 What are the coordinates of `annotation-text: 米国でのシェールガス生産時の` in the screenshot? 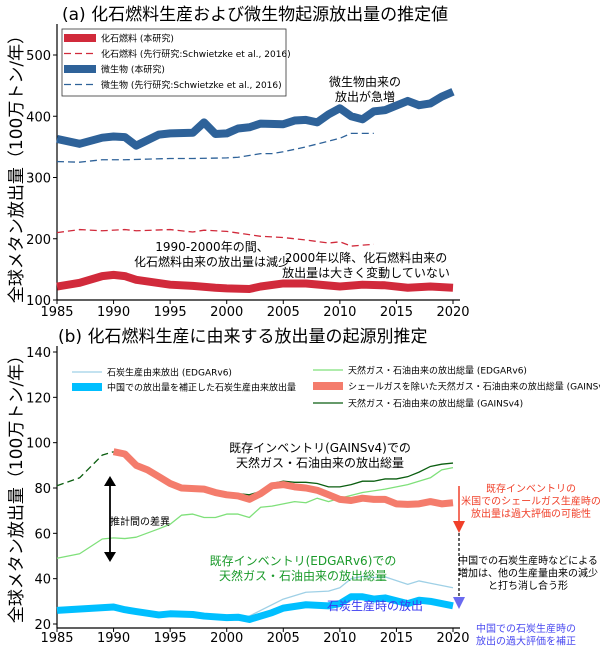 It's located at (530, 501).